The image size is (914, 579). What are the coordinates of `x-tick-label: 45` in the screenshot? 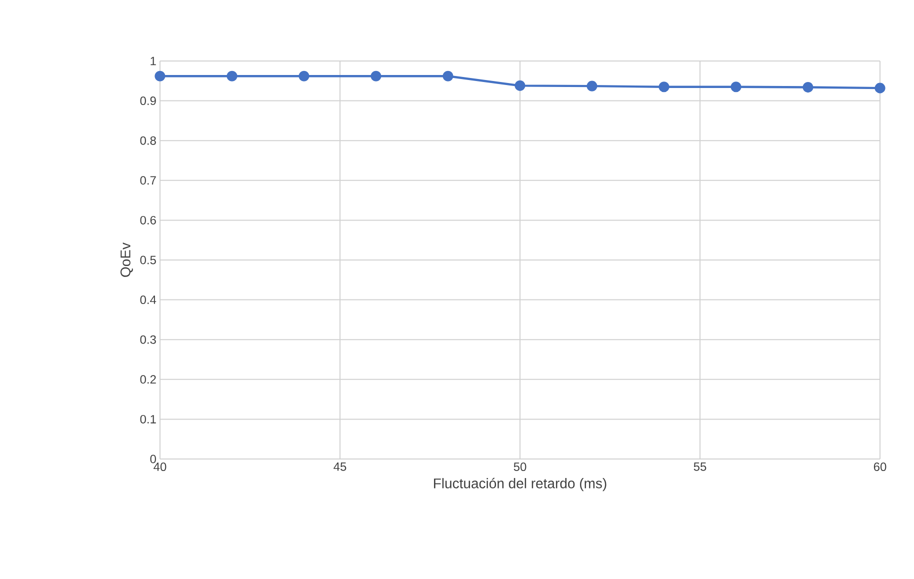 It's located at (340, 466).